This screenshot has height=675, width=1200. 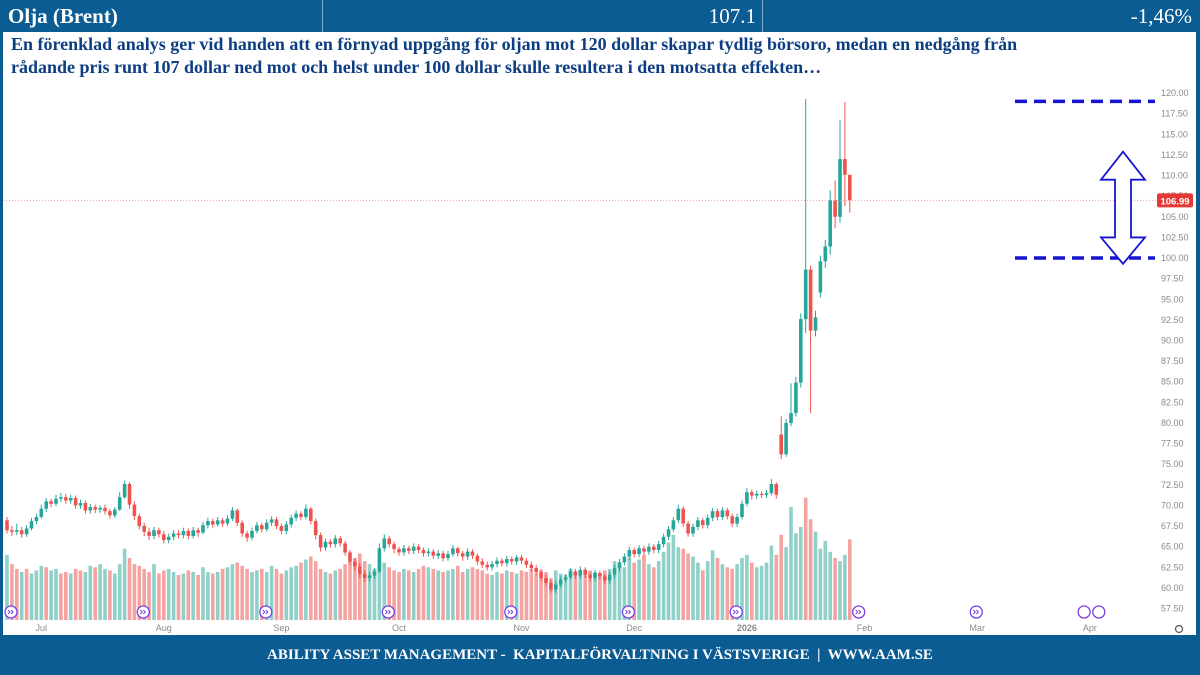 What do you see at coordinates (1175, 200) in the screenshot?
I see `last-price-tag: 106.99` at bounding box center [1175, 200].